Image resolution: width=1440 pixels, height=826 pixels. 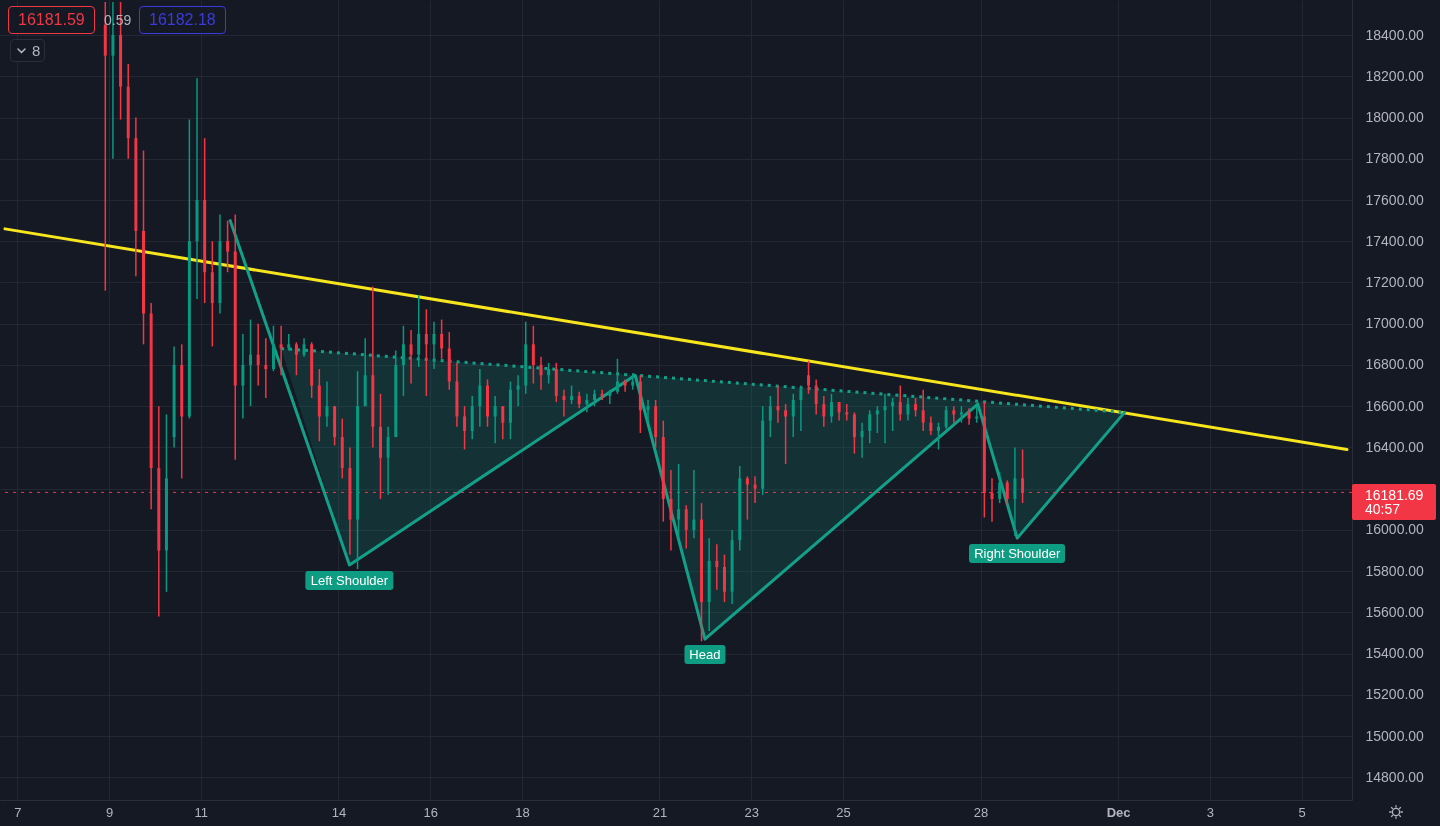 I want to click on y-tick-label: 16000.00, so click(x=1395, y=529).